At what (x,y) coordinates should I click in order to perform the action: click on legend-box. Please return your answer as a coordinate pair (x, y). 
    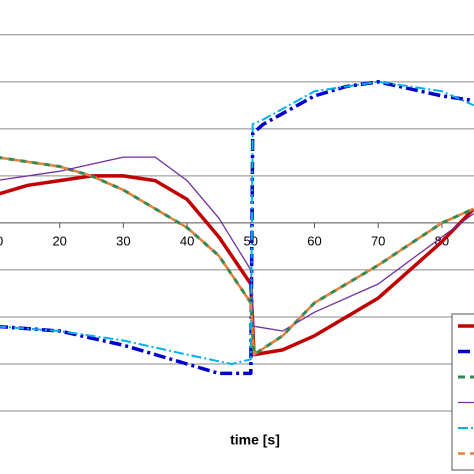
    Looking at the image, I should click on (462, 392).